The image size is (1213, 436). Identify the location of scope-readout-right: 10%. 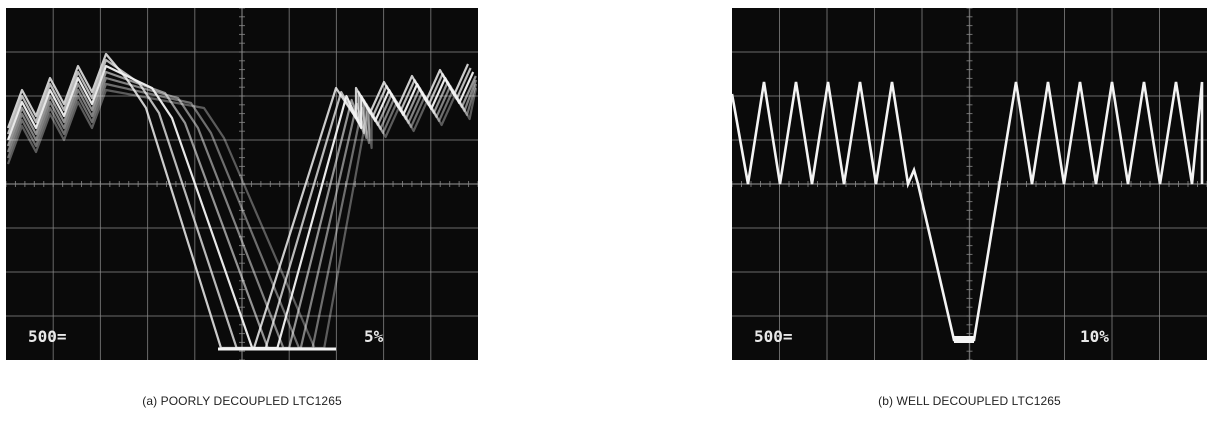
(1094, 336).